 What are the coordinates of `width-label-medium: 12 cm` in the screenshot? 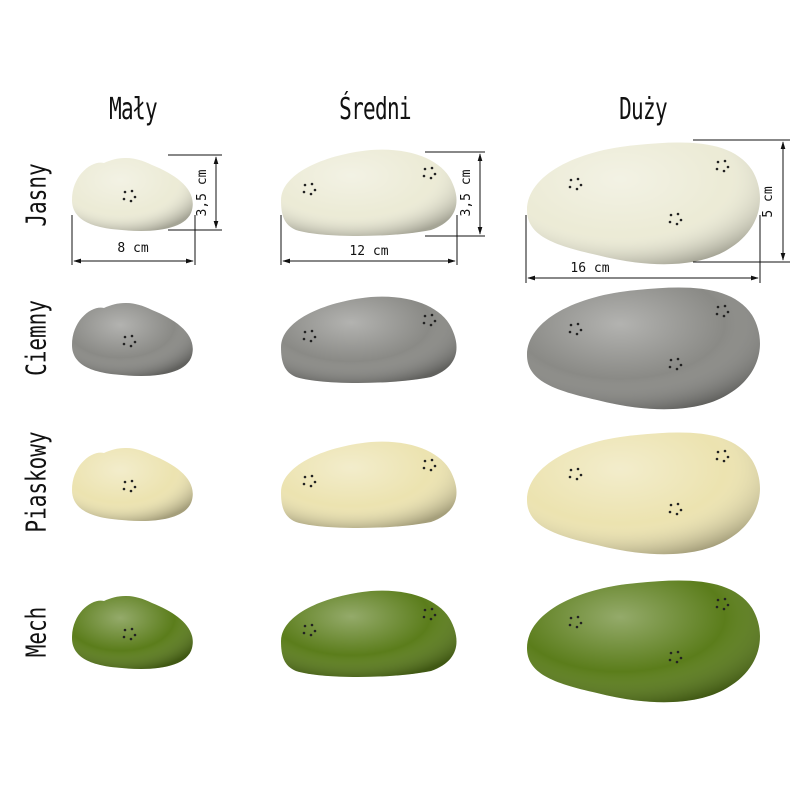 It's located at (368, 251).